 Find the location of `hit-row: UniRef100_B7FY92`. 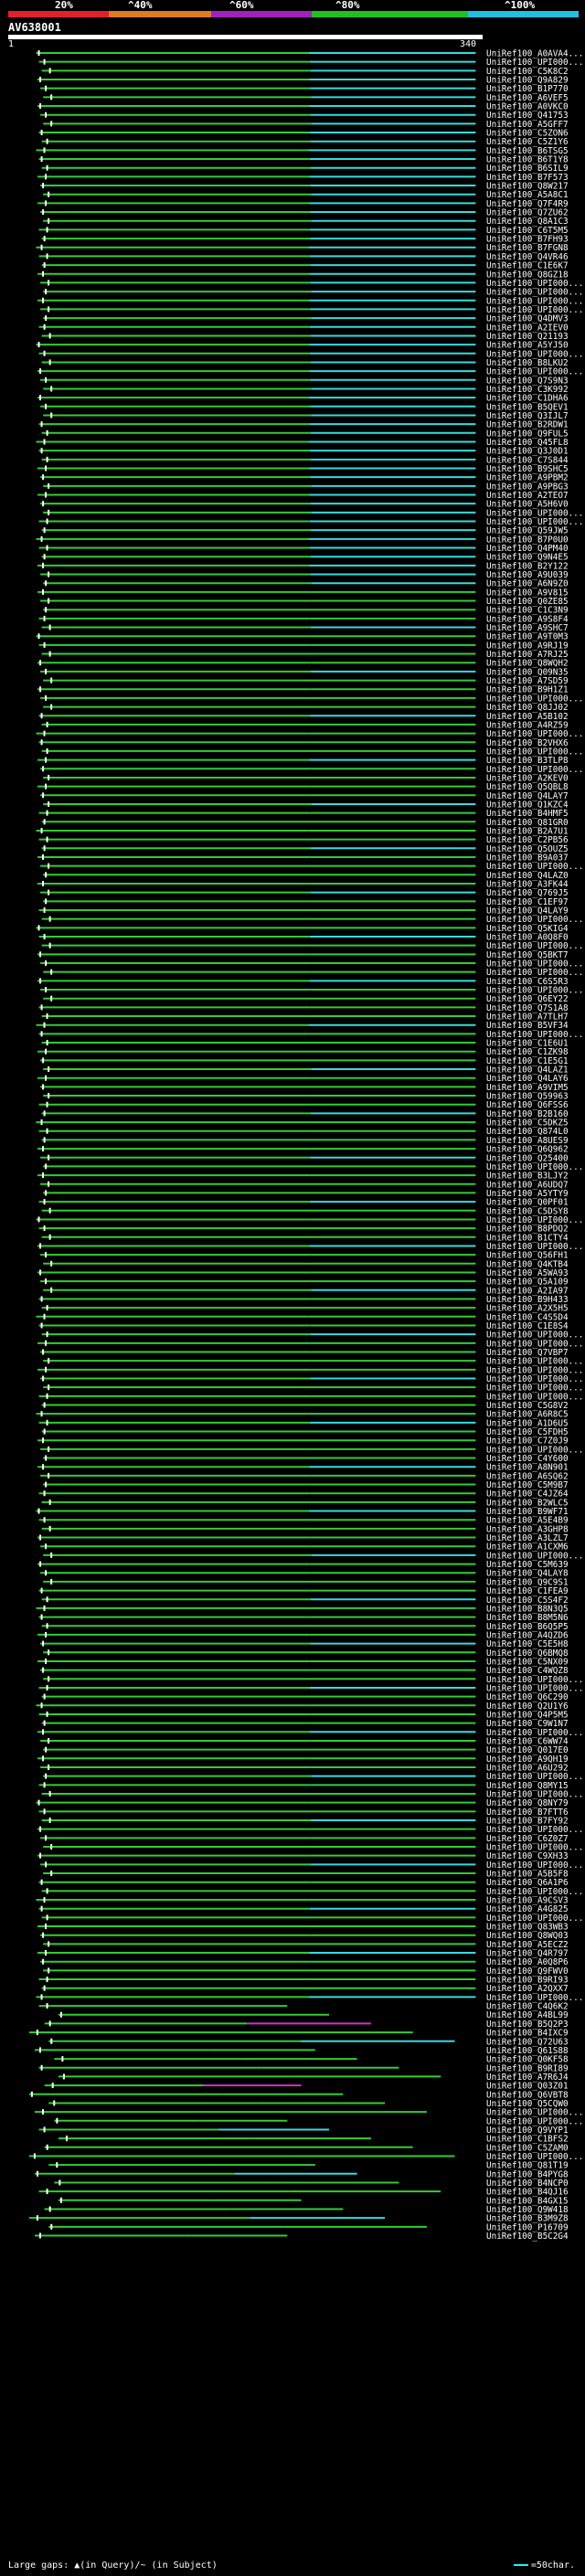

hit-row: UniRef100_B7FY92 is located at coordinates (305, 1822).